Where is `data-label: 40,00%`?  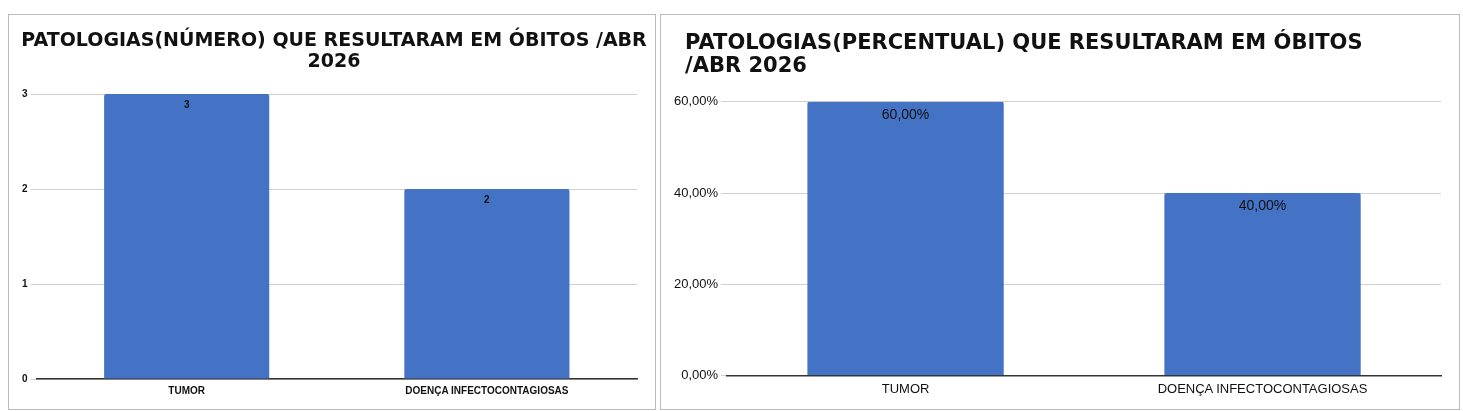 data-label: 40,00% is located at coordinates (1262, 204).